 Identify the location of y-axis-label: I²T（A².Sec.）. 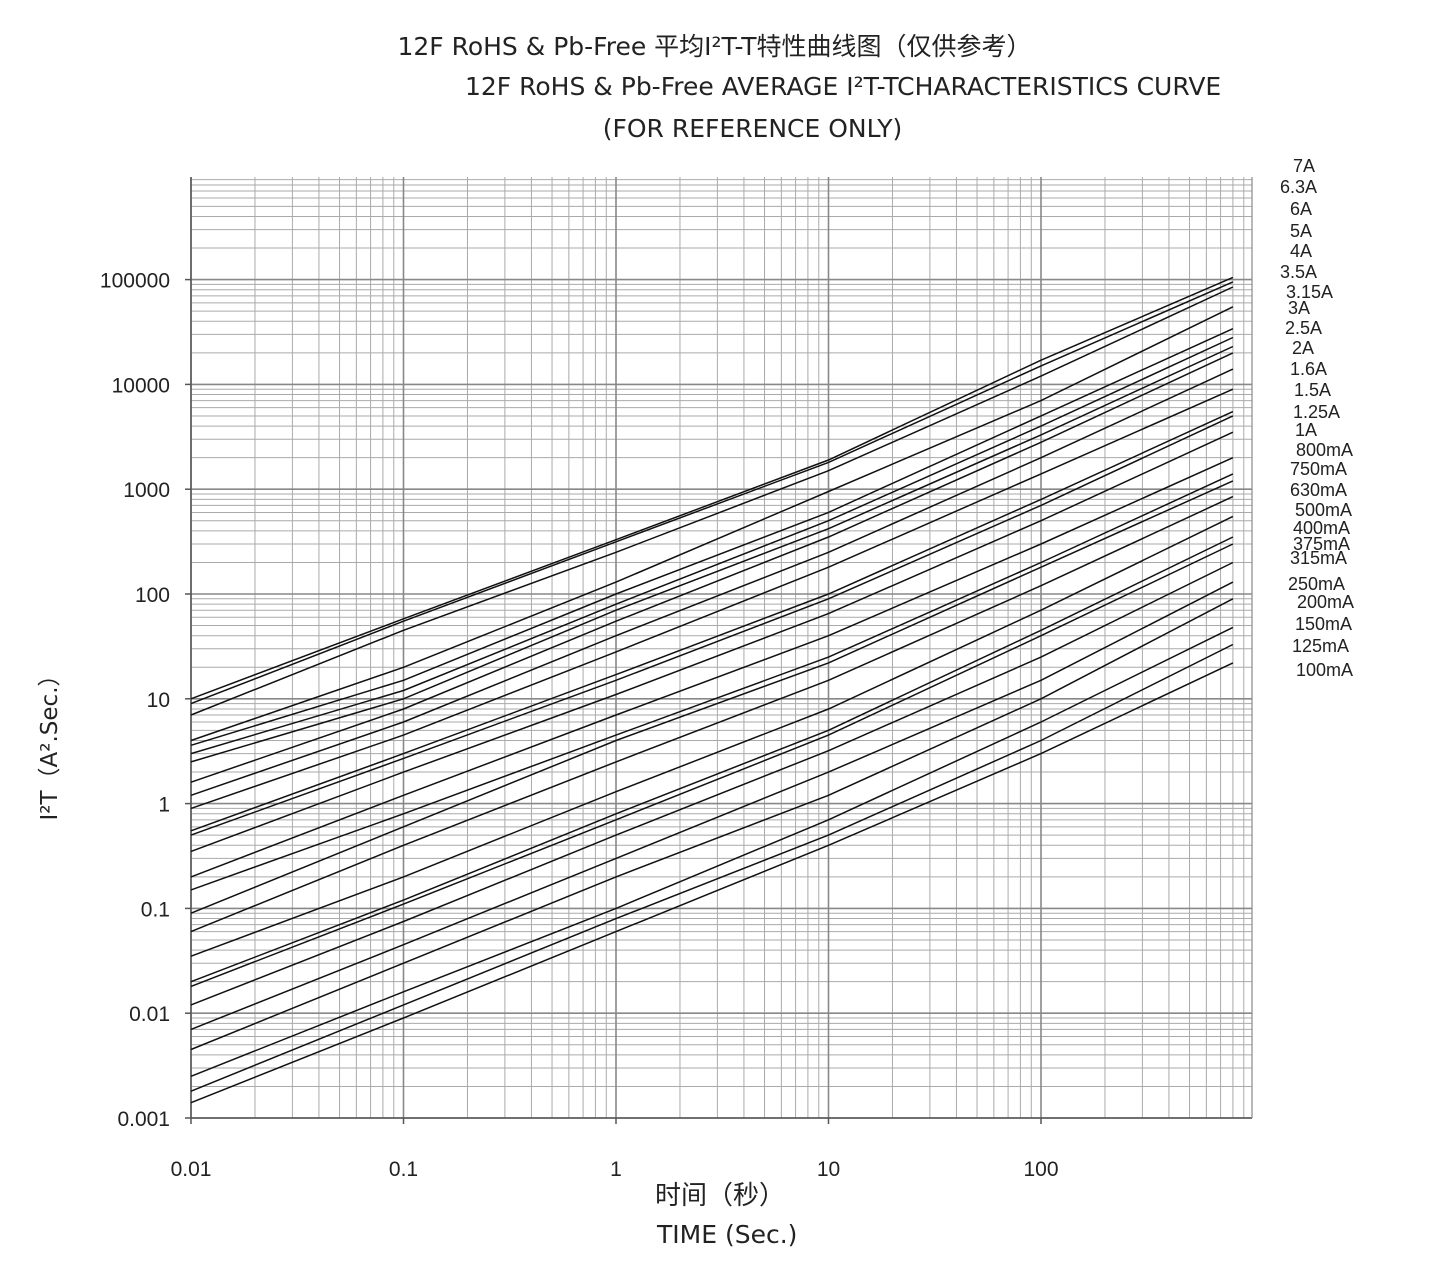
(50, 742).